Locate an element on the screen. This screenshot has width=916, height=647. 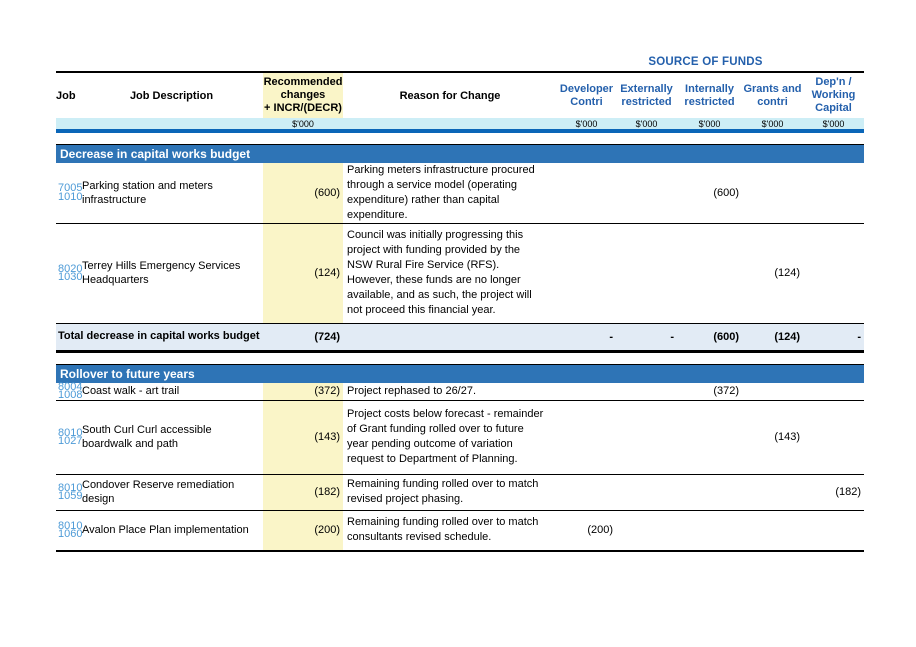
total-grants-cell: (124) is located at coordinates (772, 337).